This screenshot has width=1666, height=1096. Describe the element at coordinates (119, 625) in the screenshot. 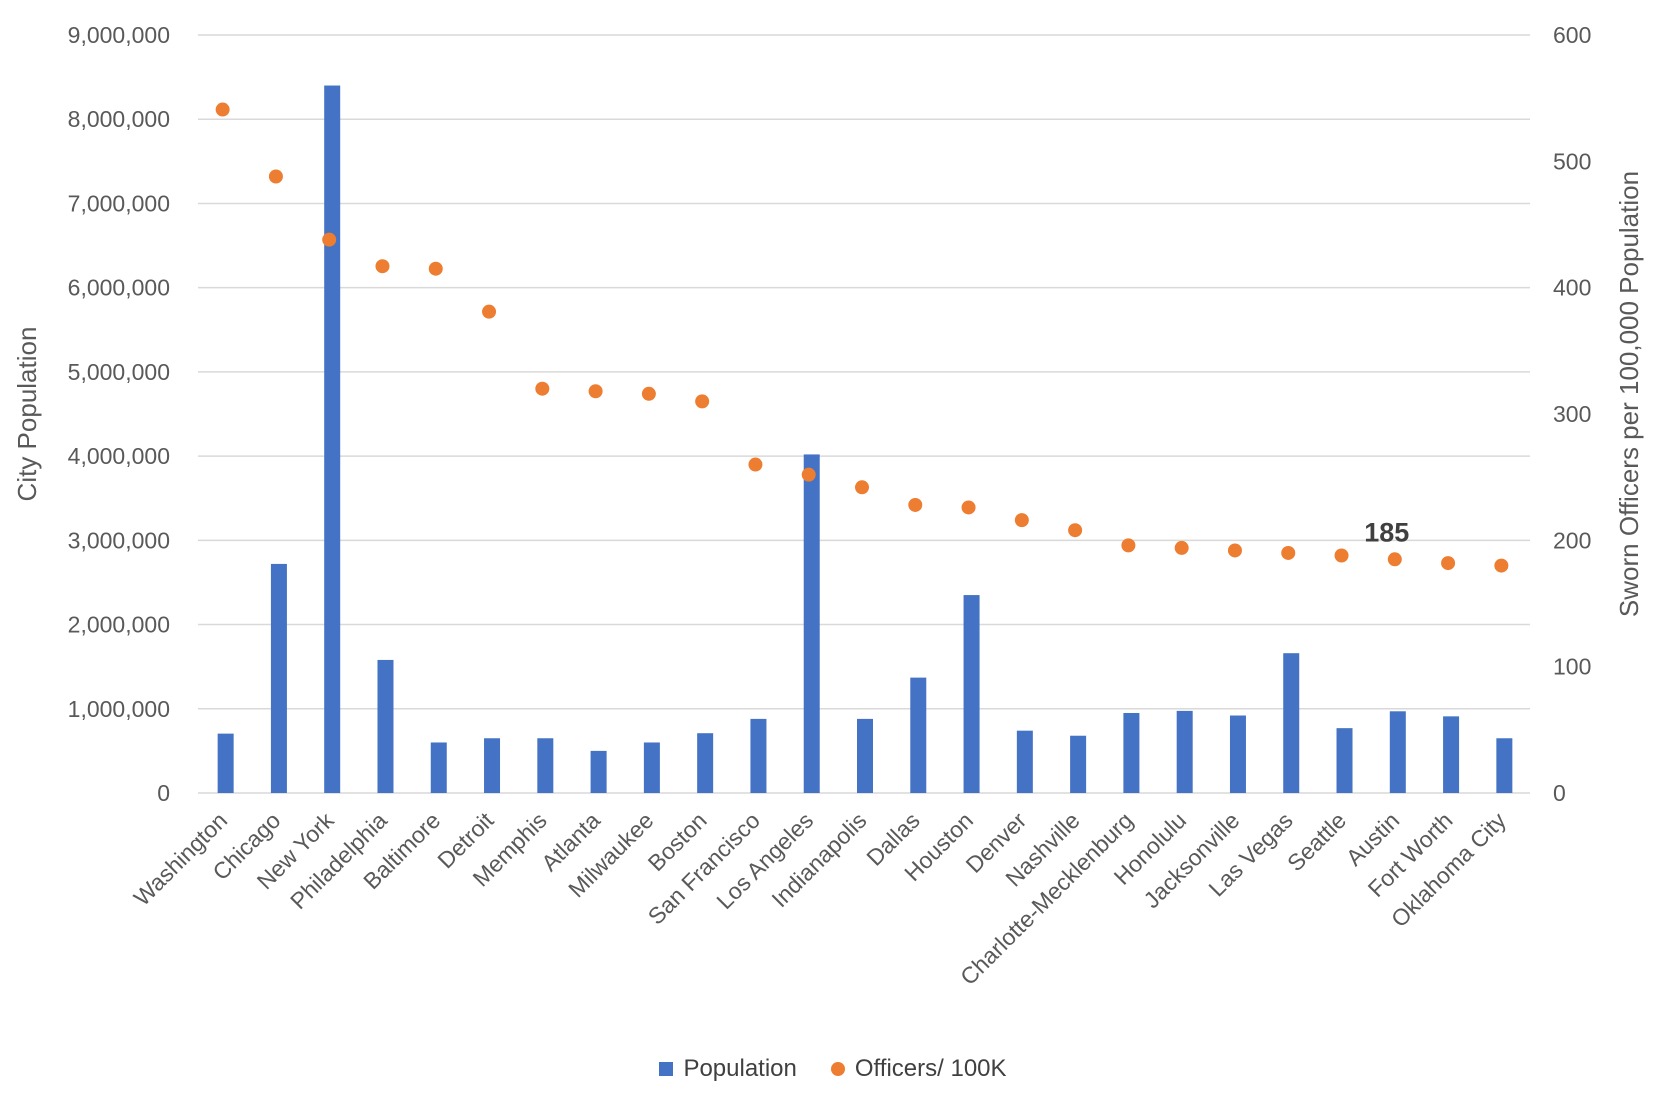

I see `left-tick-label: 2,000,000` at that location.